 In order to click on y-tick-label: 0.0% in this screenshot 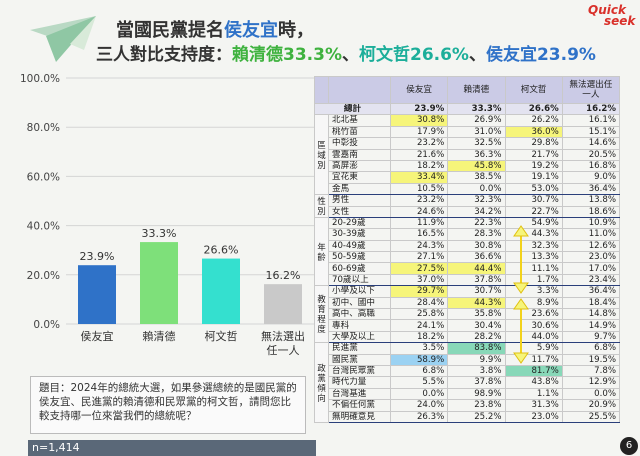, I will do `click(46, 325)`.